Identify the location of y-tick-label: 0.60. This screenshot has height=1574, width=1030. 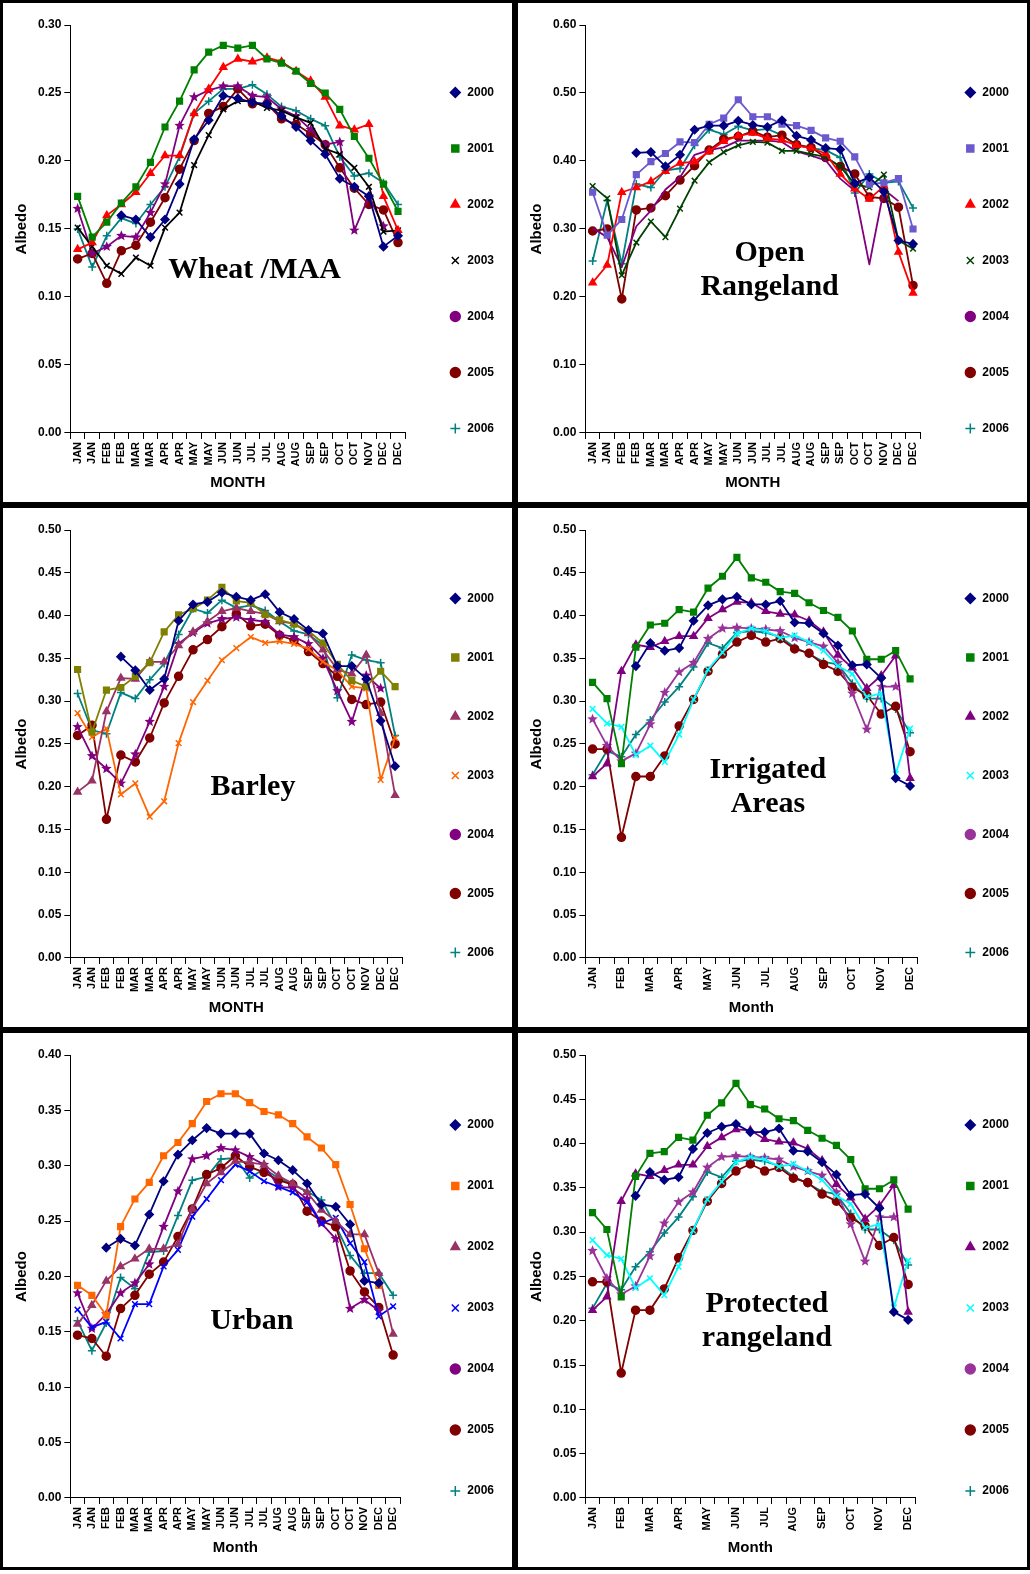
(565, 24).